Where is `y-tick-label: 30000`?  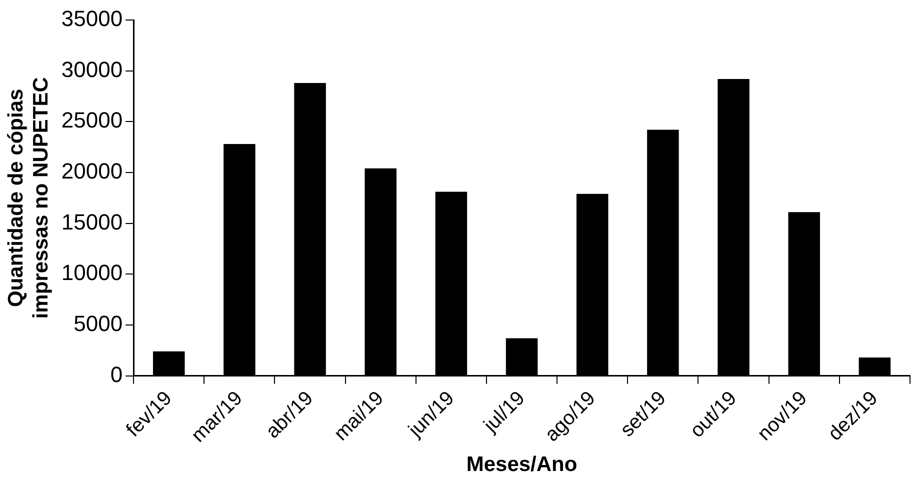
y-tick-label: 30000 is located at coordinates (92, 69).